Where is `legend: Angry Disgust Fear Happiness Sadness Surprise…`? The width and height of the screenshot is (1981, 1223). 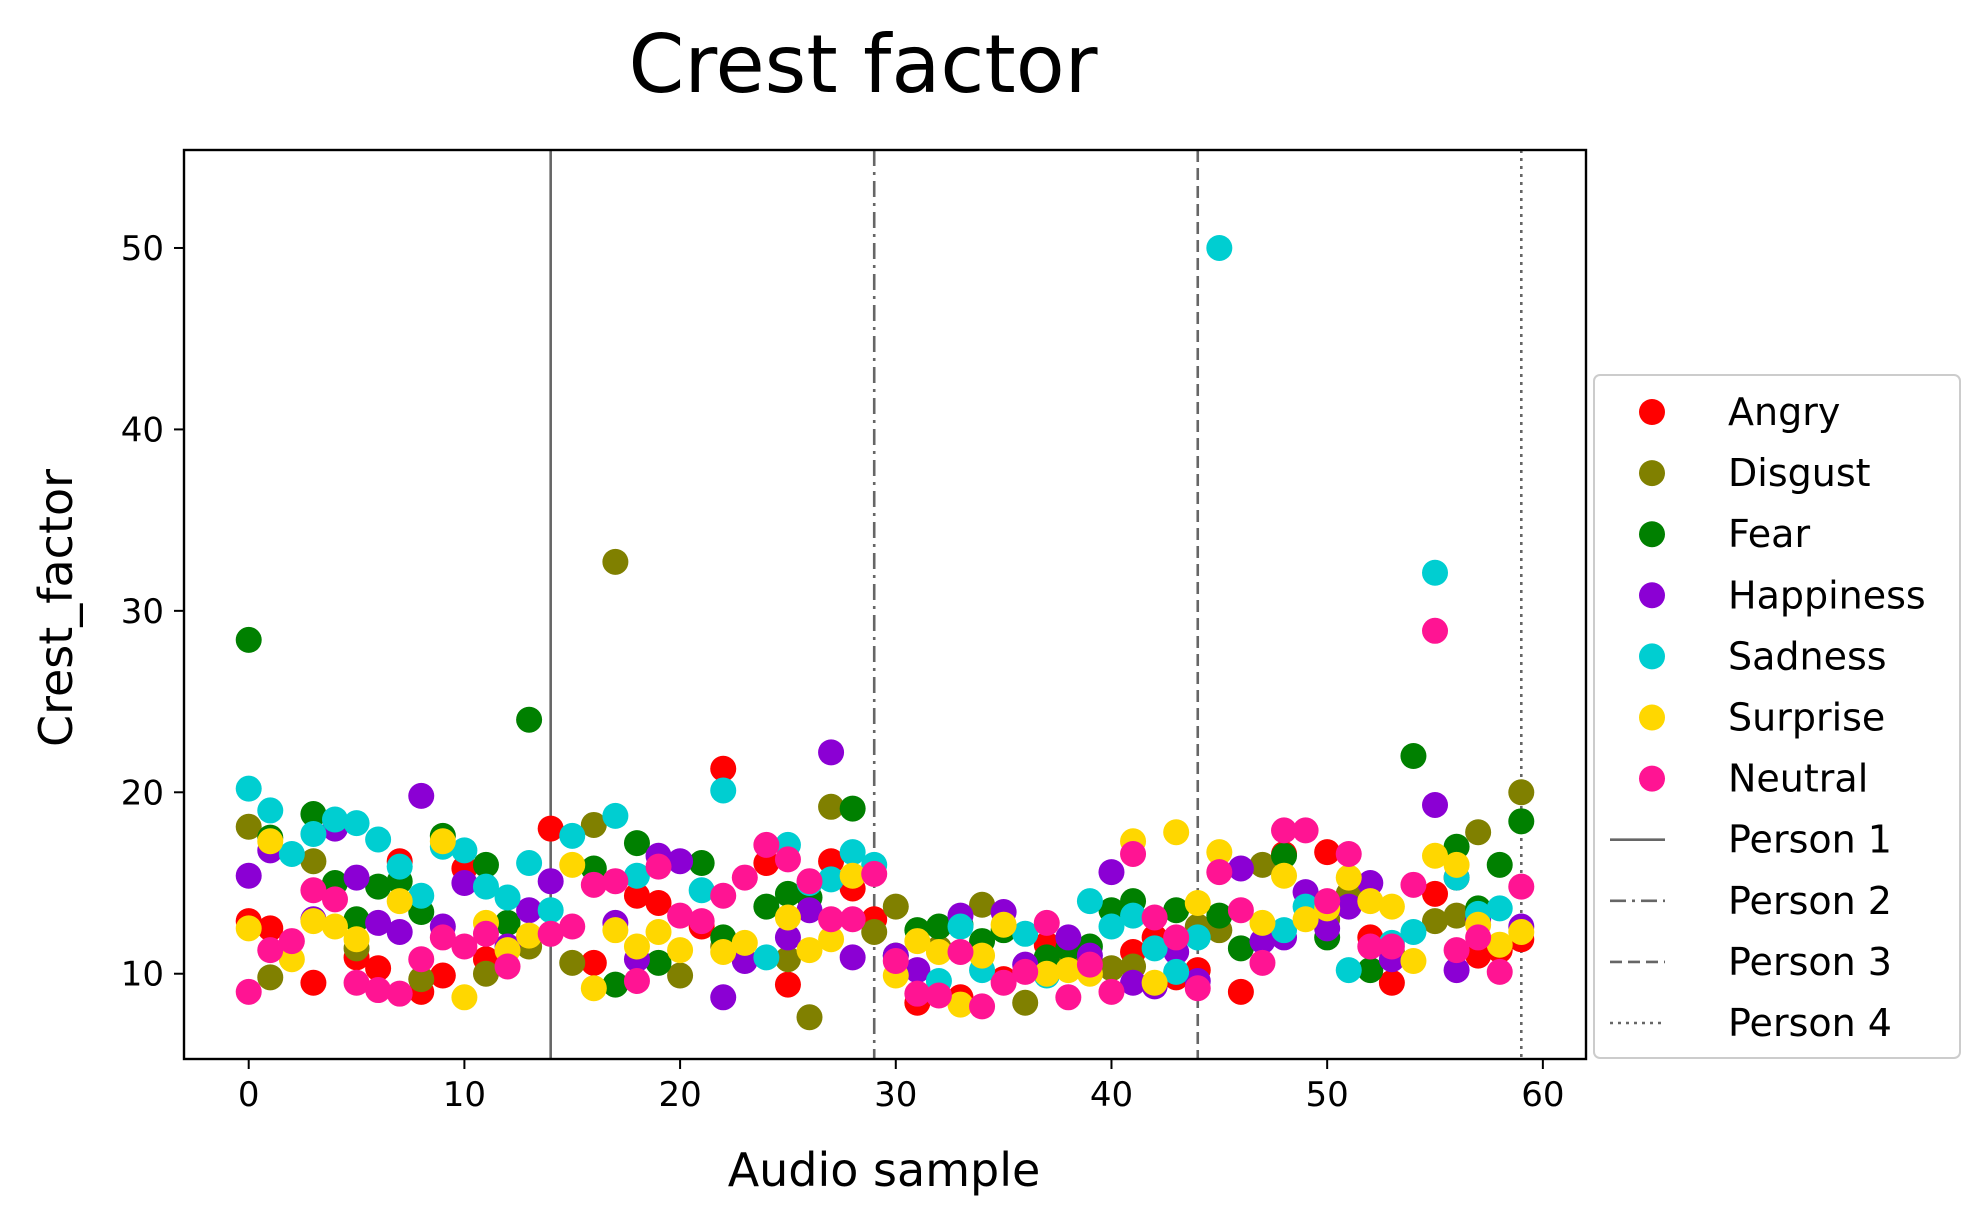
legend: Angry Disgust Fear Happiness Sadness Surprise… is located at coordinates (1777, 716).